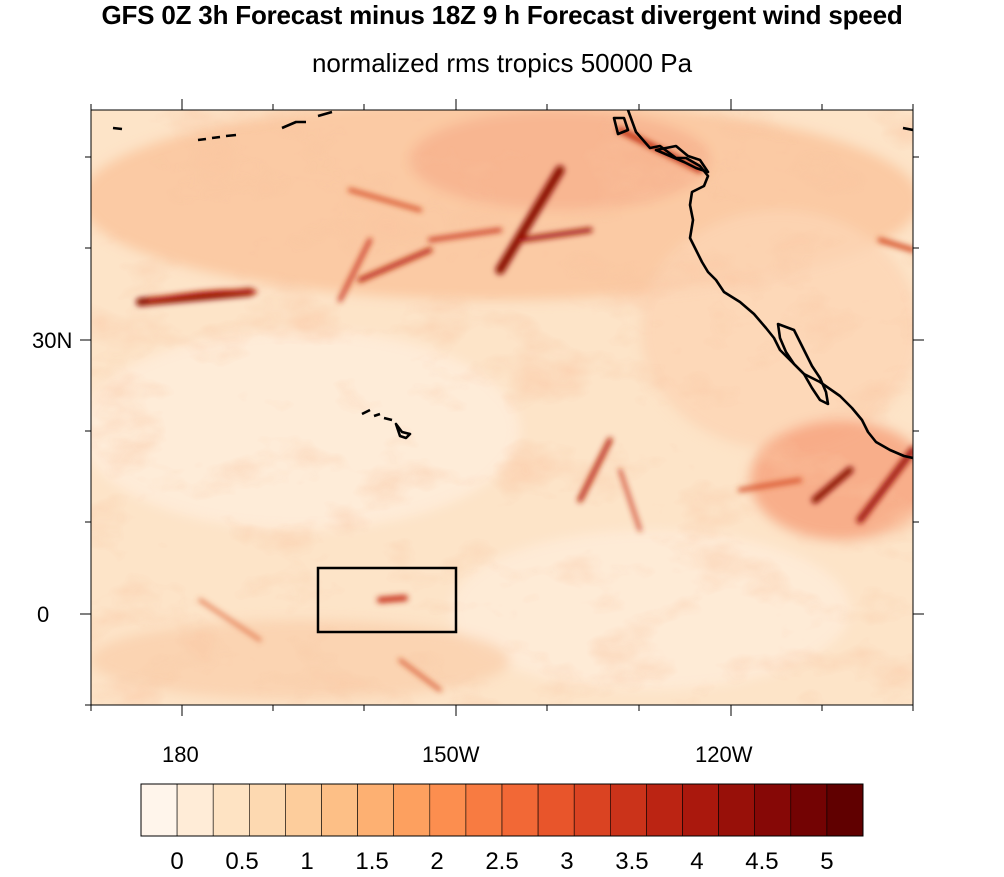  What do you see at coordinates (724, 754) in the screenshot?
I see `lon-label-120w: 120W` at bounding box center [724, 754].